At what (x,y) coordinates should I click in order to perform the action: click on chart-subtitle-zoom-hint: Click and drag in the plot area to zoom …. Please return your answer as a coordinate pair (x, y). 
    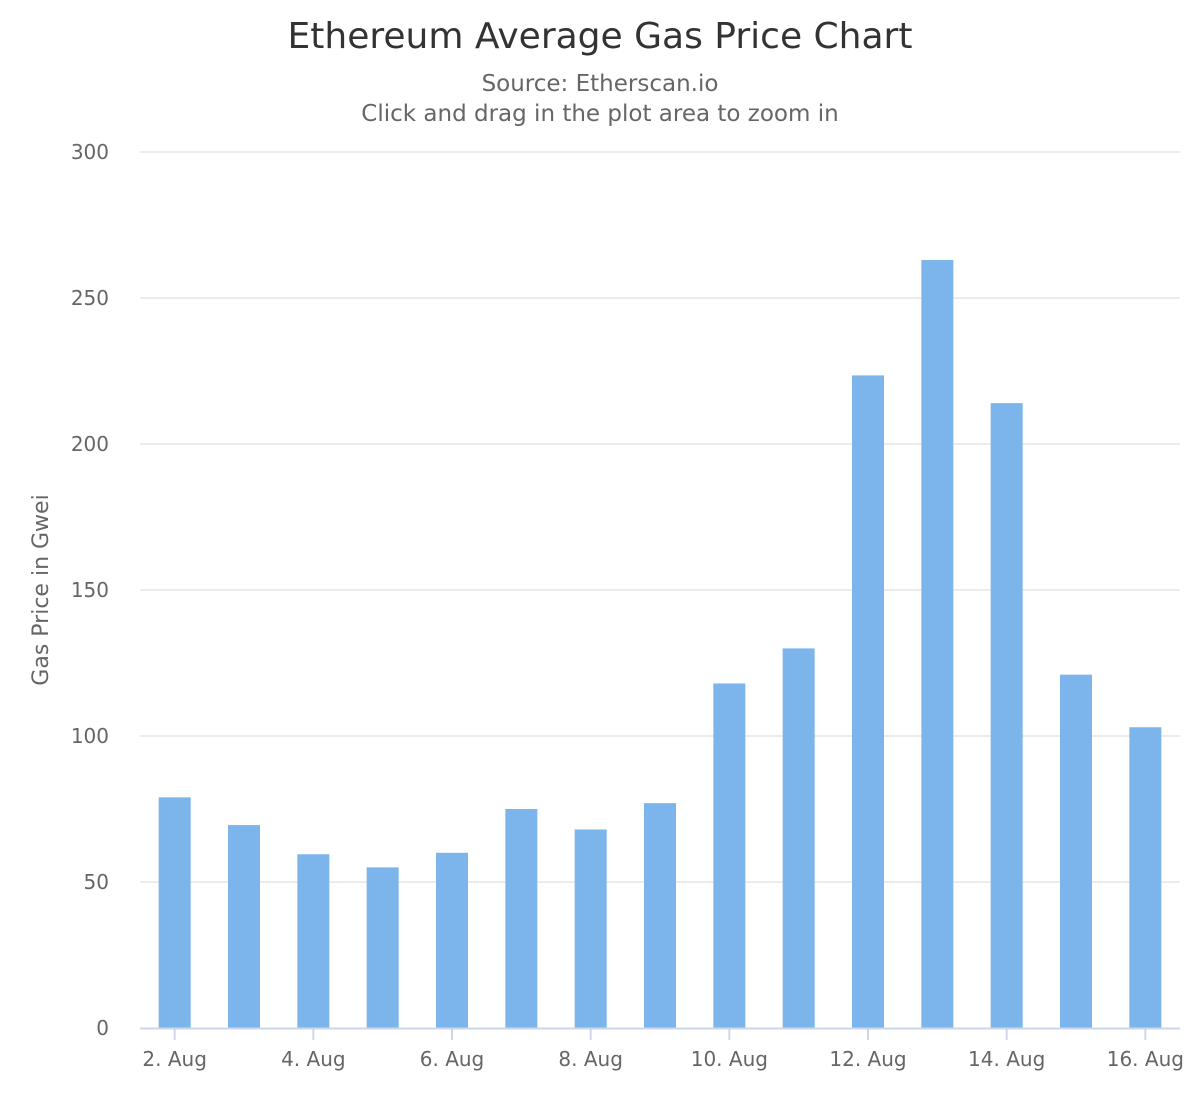
    Looking at the image, I should click on (599, 114).